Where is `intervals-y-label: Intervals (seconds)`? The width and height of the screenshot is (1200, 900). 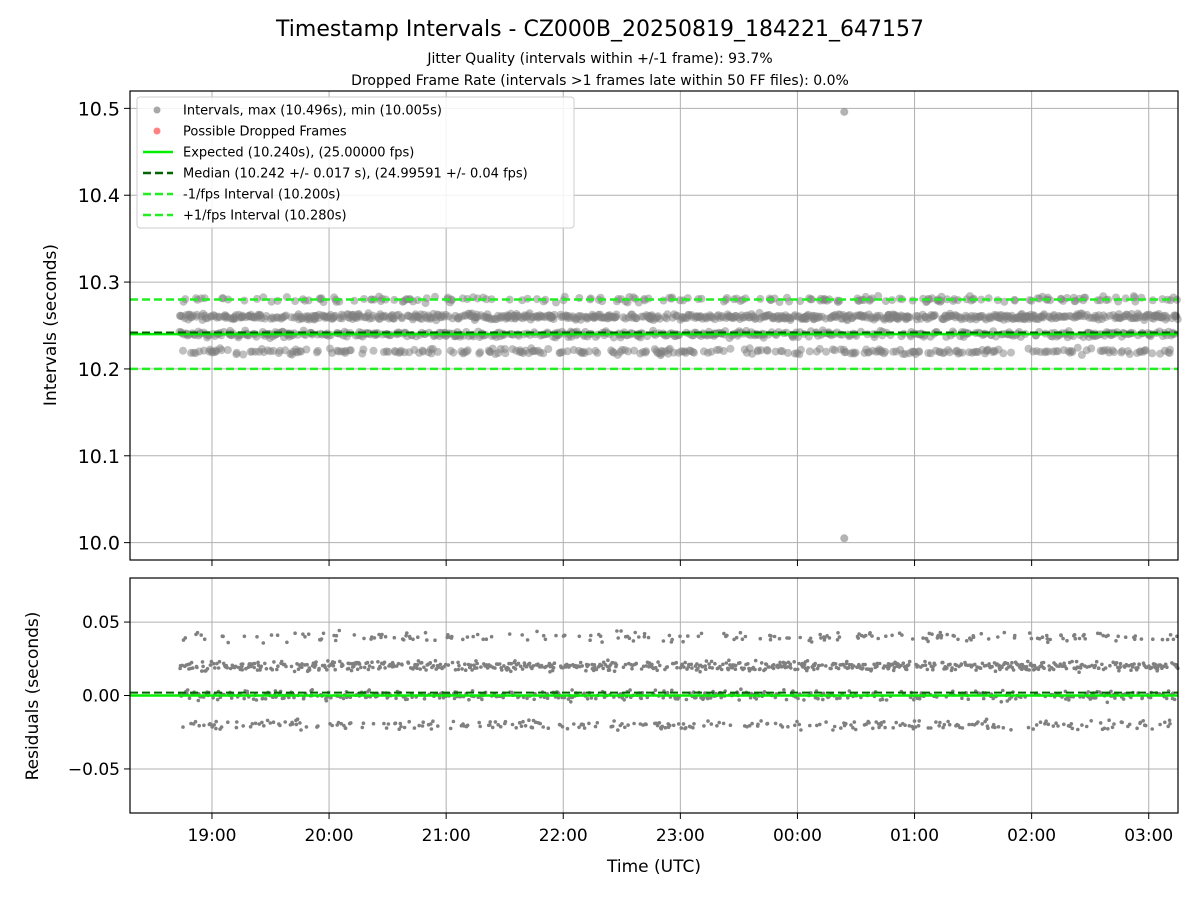 intervals-y-label: Intervals (seconds) is located at coordinates (51, 325).